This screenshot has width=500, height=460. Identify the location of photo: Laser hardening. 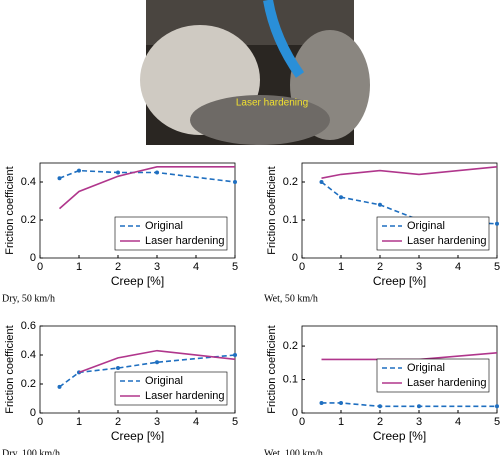
(255, 72).